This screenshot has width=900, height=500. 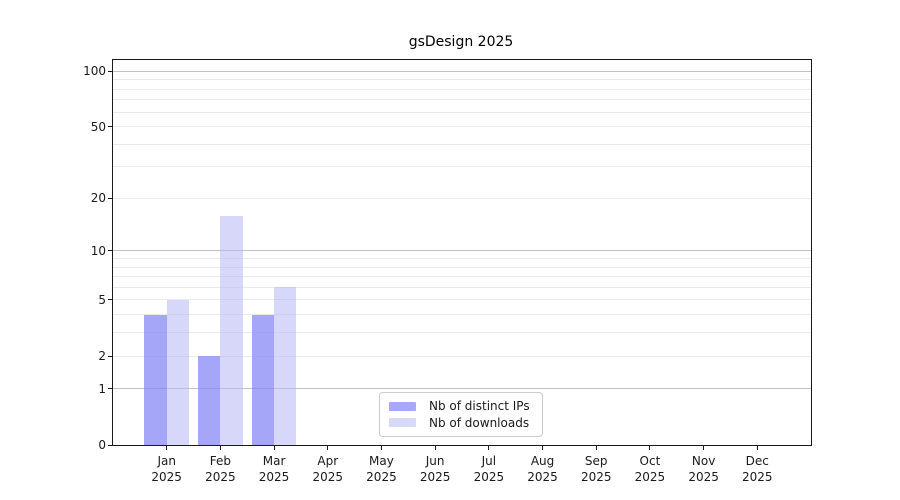 I want to click on legend-swatch-distinct-ips-icon, so click(x=402, y=406).